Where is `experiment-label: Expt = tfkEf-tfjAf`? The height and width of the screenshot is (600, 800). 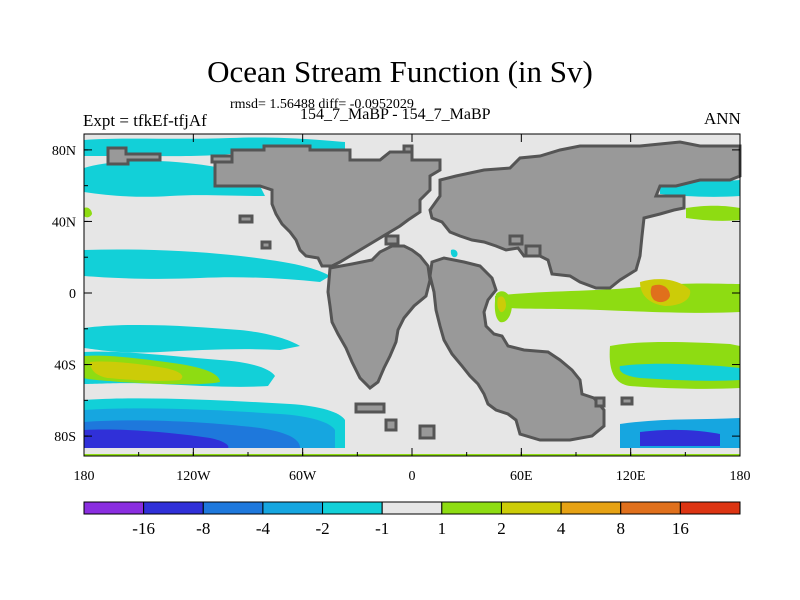 experiment-label: Expt = tfkEf-tfjAf is located at coordinates (145, 120).